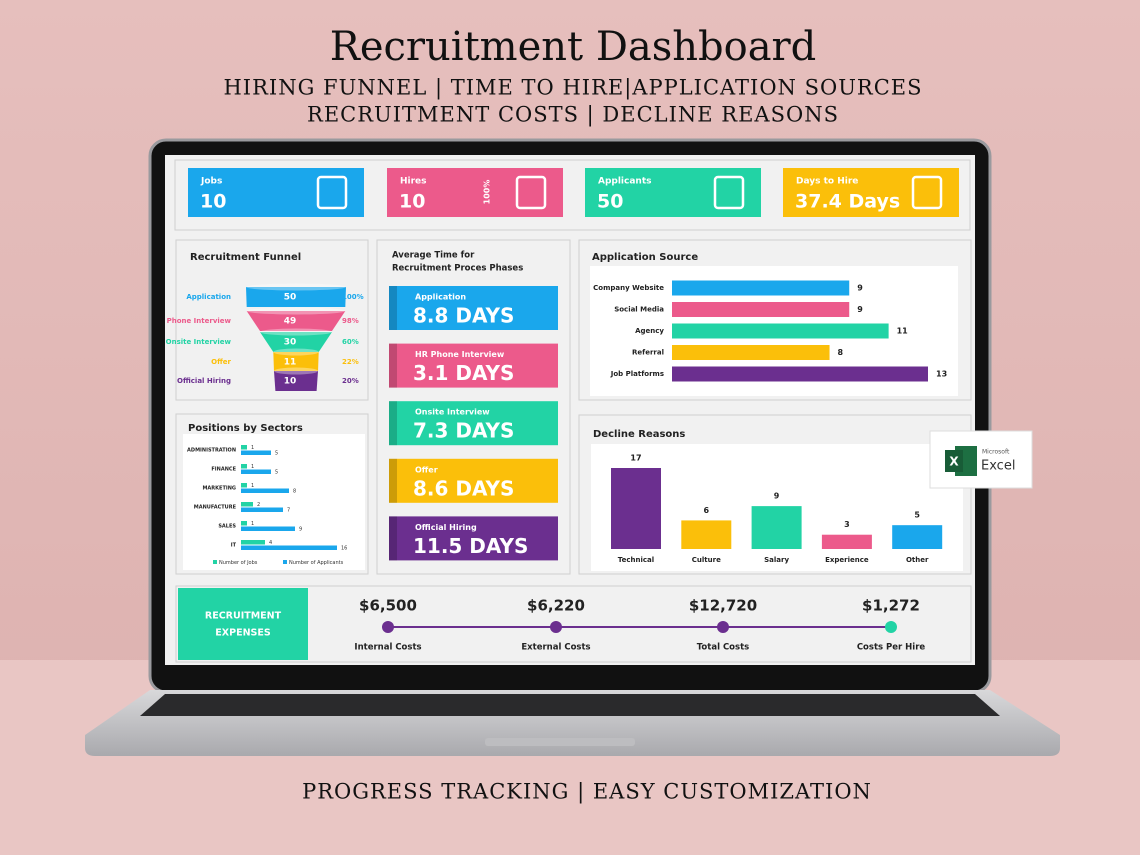 The image size is (1140, 855). I want to click on page-subtitle: RECRUITMENT COSTS | DECLINE REASONS, so click(573, 115).